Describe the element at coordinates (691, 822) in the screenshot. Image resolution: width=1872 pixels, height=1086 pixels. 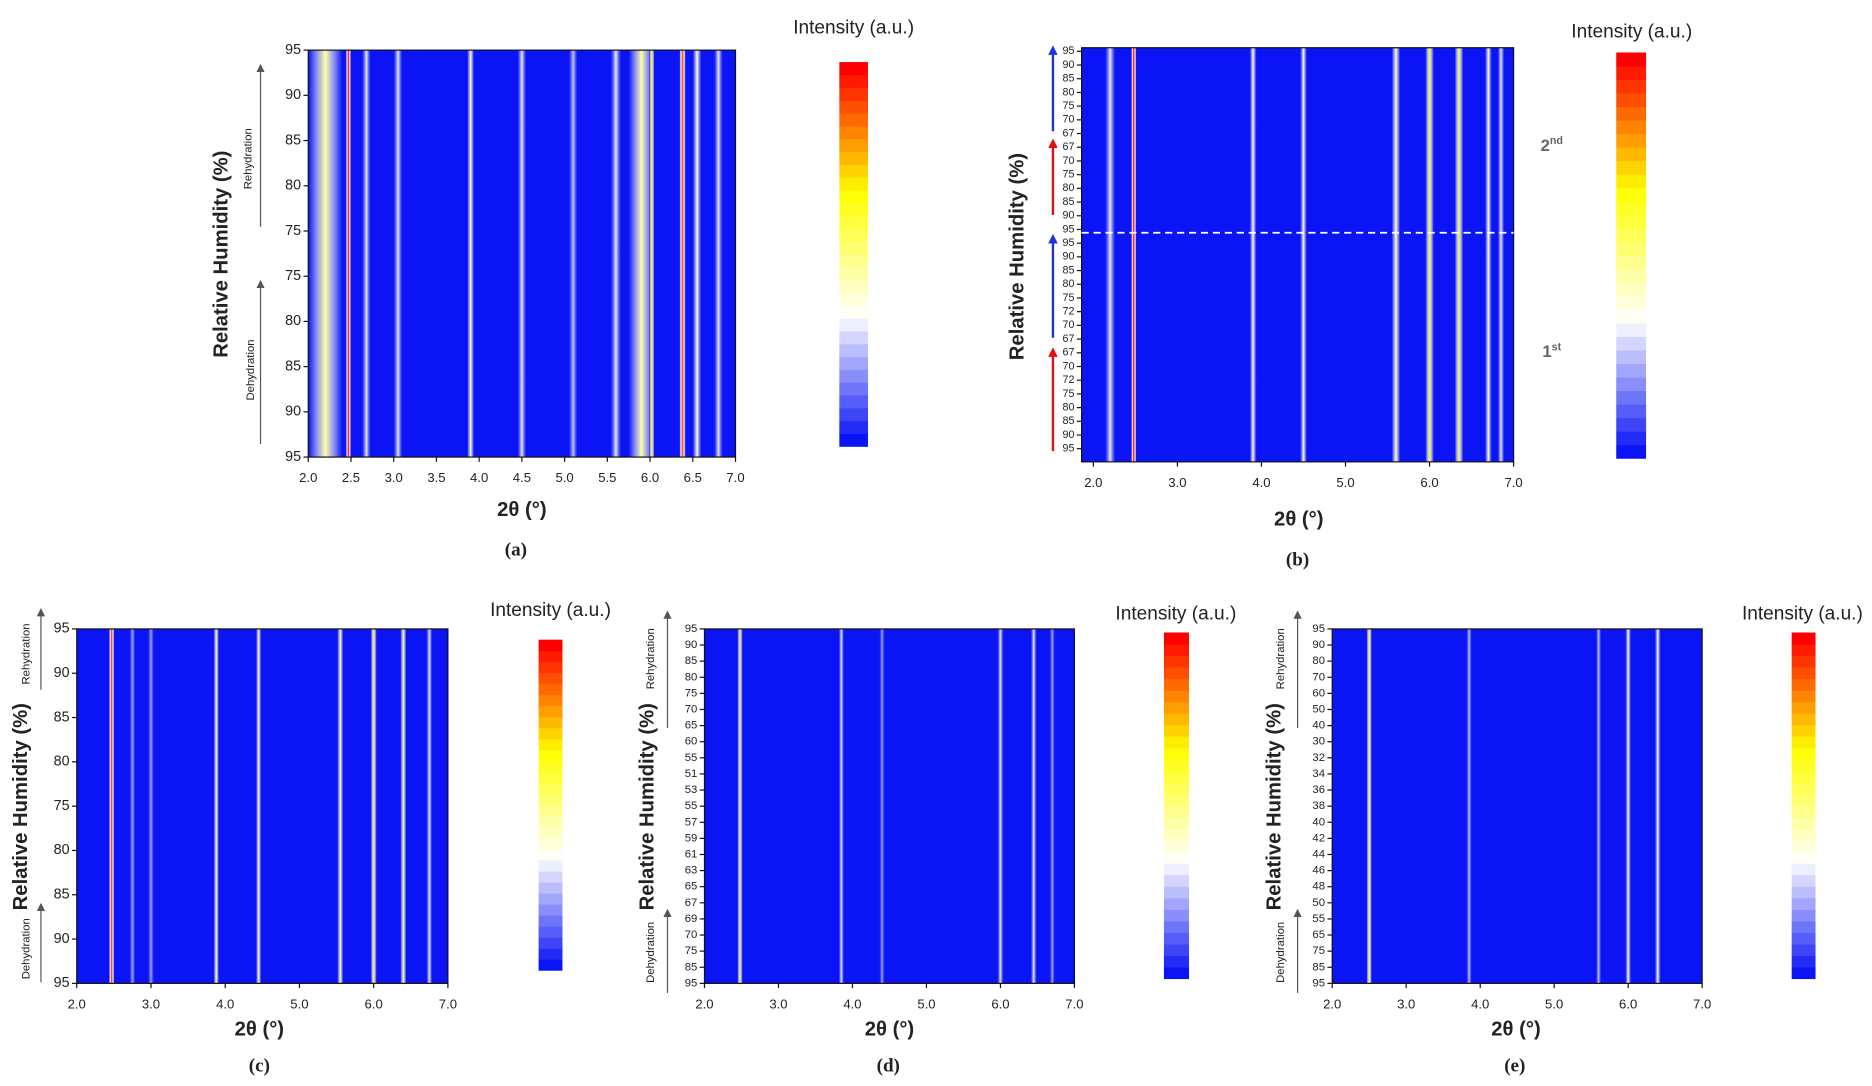
I see `y-tick-label: 57` at that location.